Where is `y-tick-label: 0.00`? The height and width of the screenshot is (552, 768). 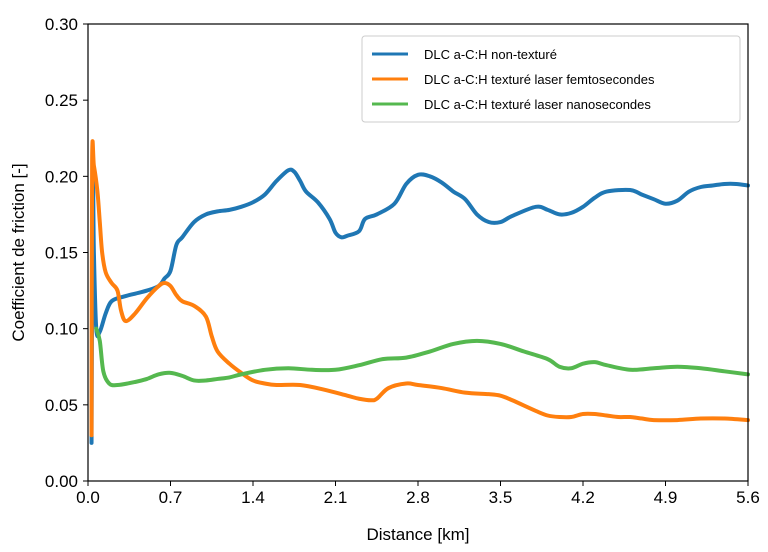
y-tick-label: 0.00 is located at coordinates (61, 481).